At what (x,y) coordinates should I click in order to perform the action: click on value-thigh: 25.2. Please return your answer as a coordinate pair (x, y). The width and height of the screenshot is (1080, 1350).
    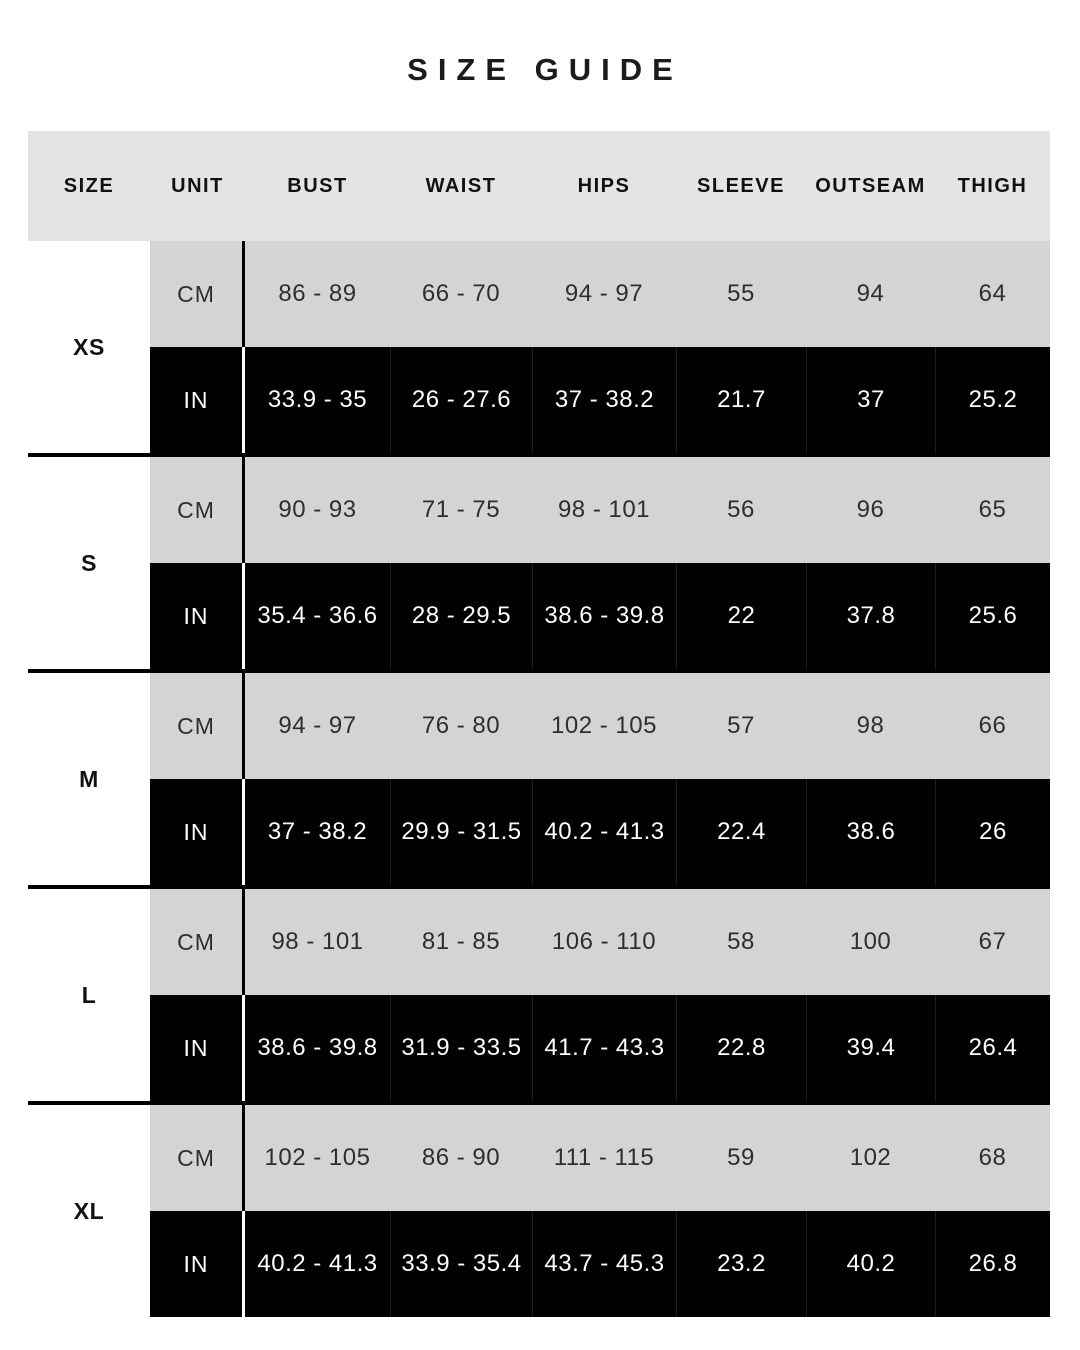
    Looking at the image, I should click on (992, 400).